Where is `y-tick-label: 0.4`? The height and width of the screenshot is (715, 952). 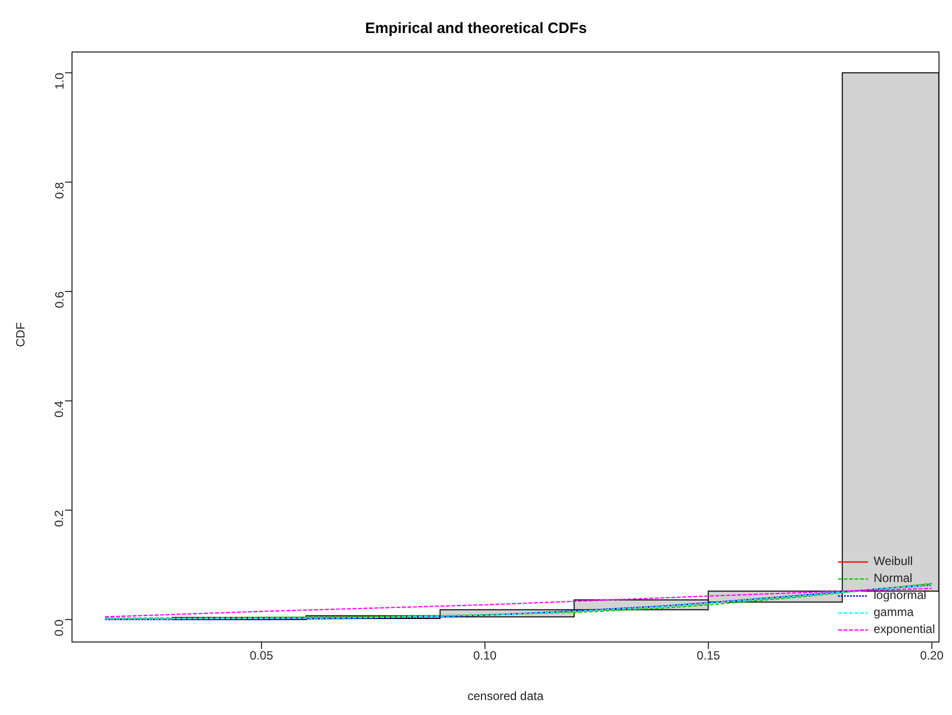
y-tick-label: 0.4 is located at coordinates (59, 409).